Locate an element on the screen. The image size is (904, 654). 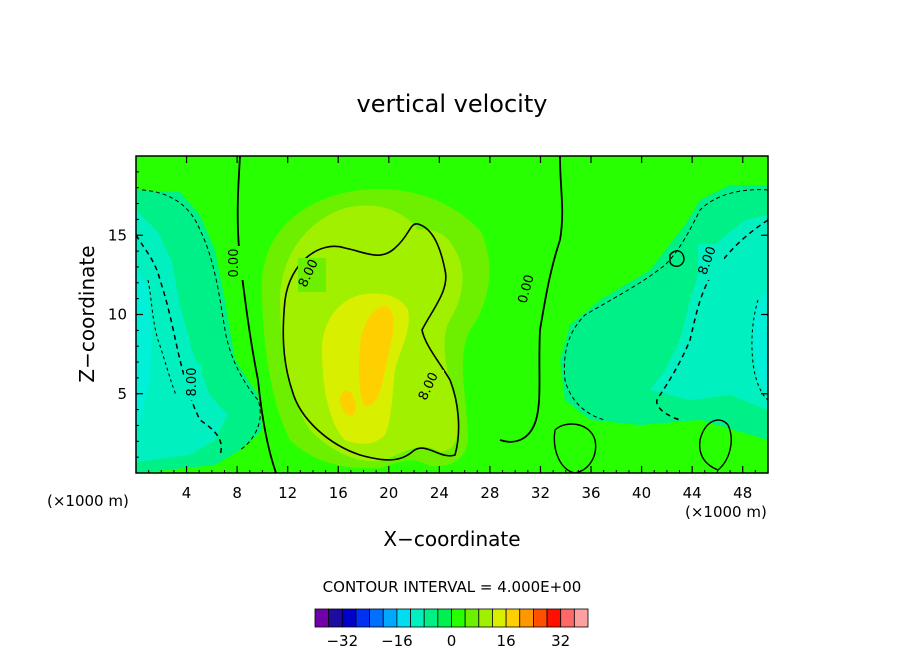
y-tick-label: 5 is located at coordinates (122, 394).